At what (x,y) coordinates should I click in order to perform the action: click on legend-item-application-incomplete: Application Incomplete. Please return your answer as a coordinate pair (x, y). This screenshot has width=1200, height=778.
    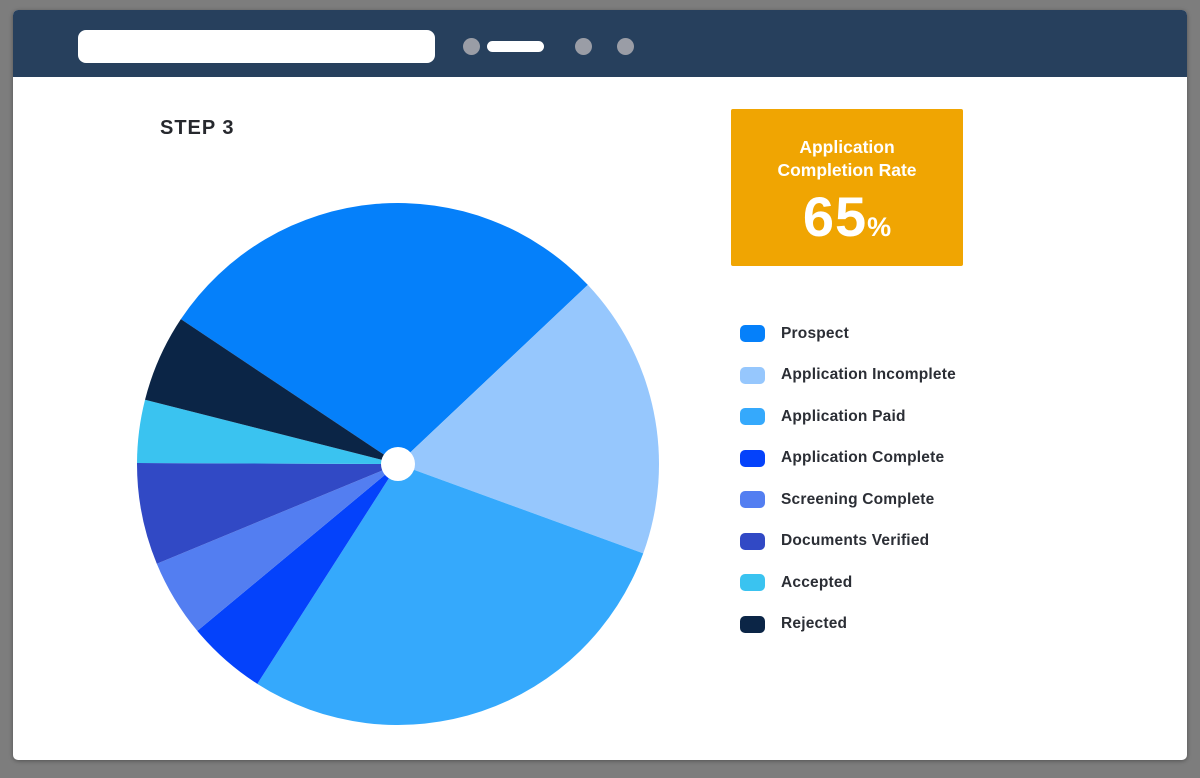
    Looking at the image, I should click on (848, 375).